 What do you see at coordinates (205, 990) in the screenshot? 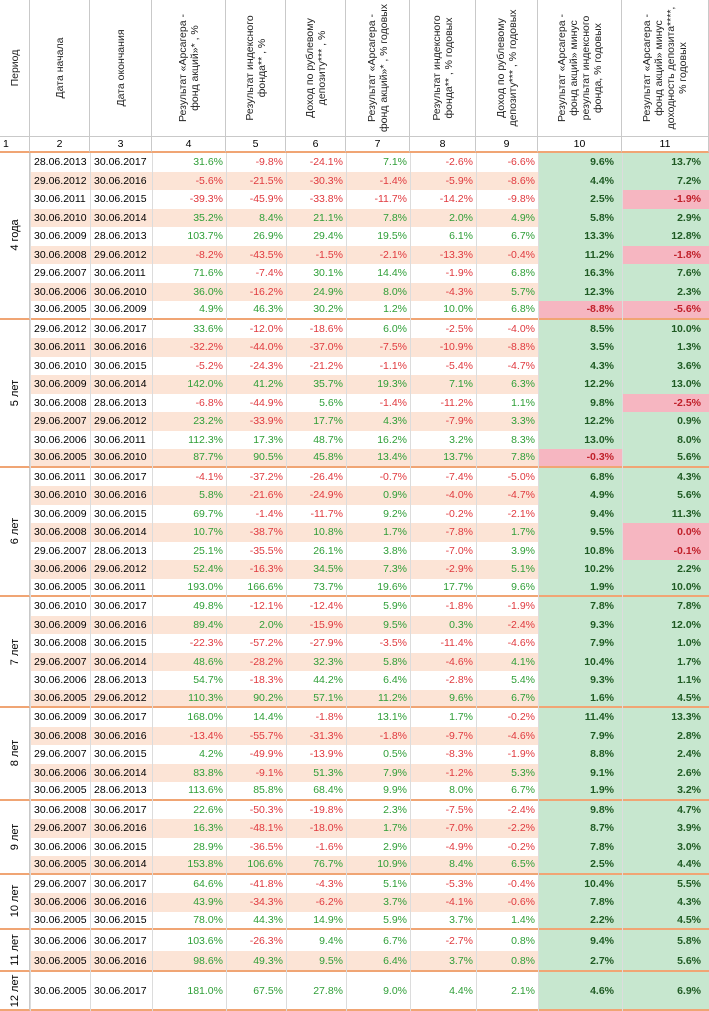
I see `value-cell: 181.0%` at bounding box center [205, 990].